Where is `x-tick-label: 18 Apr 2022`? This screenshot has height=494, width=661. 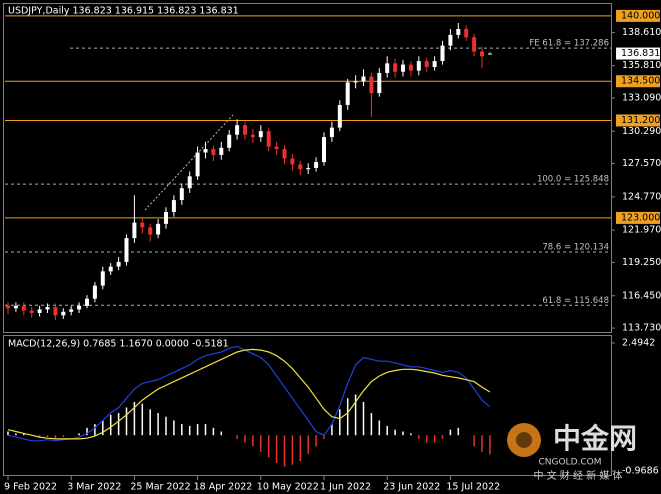 x-tick-label: 18 Apr 2022 is located at coordinates (223, 487).